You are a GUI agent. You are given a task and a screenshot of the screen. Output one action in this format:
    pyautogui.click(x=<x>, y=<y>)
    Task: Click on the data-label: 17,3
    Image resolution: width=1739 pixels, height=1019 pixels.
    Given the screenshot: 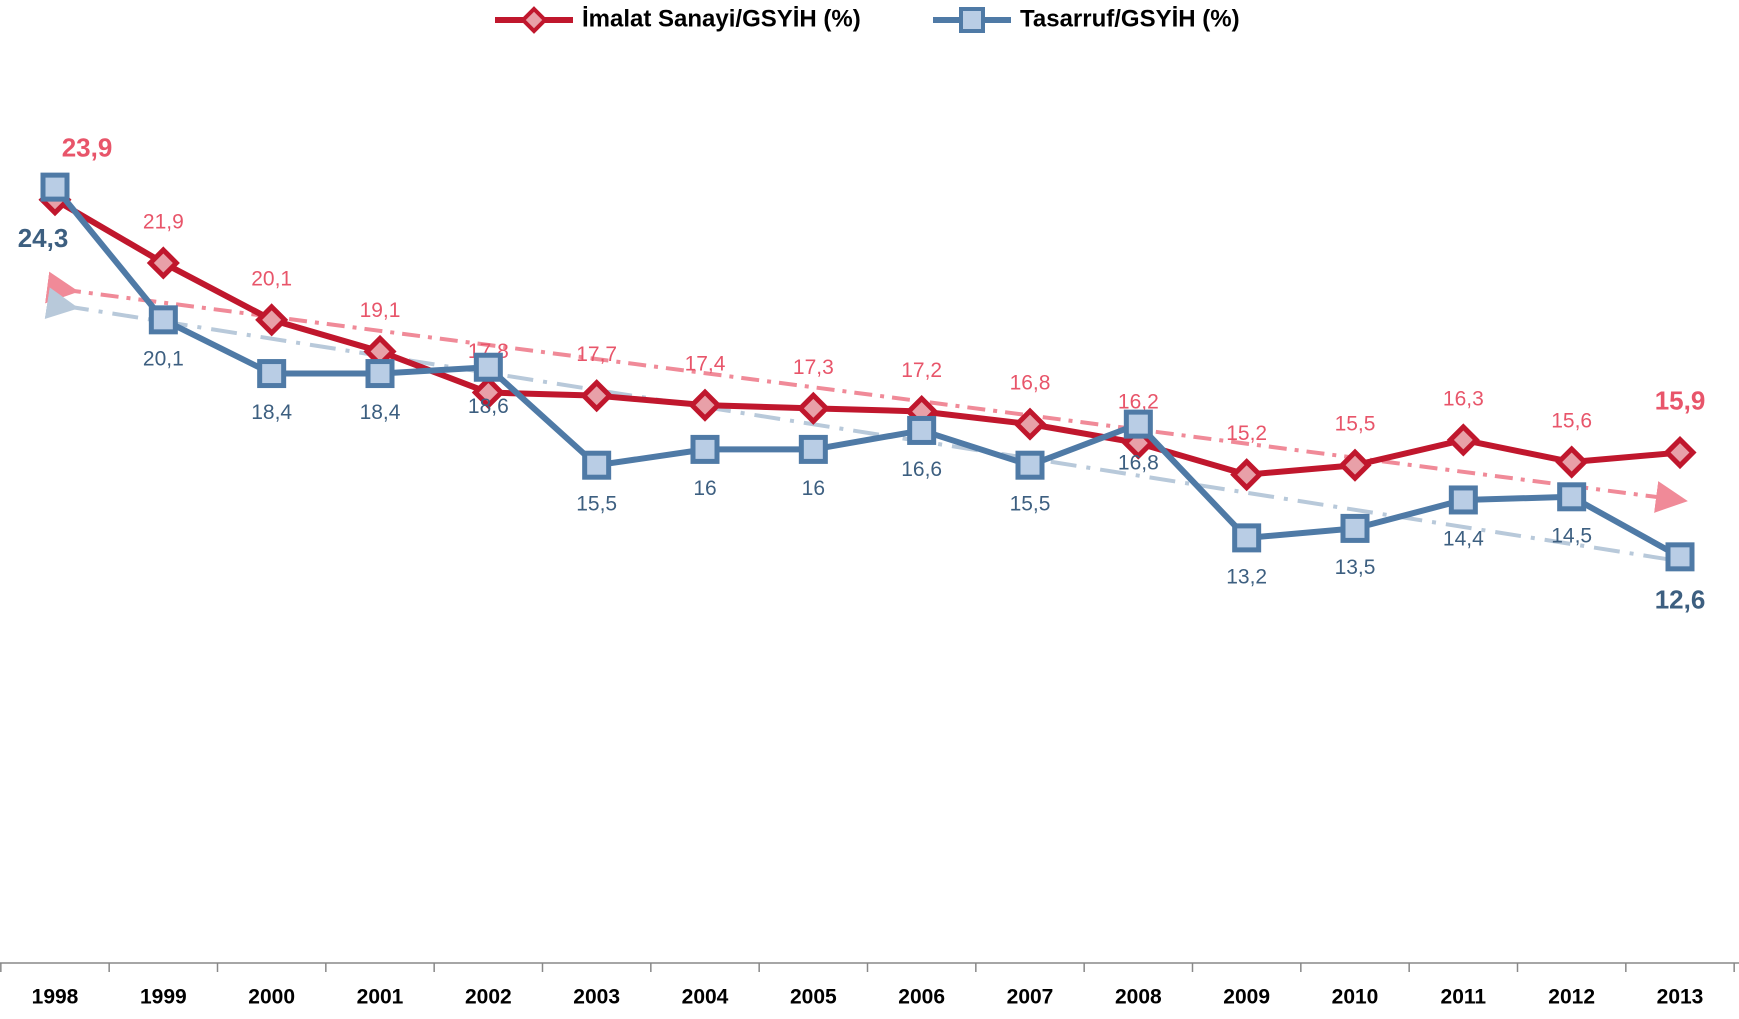 What is the action you would take?
    pyautogui.click(x=813, y=367)
    